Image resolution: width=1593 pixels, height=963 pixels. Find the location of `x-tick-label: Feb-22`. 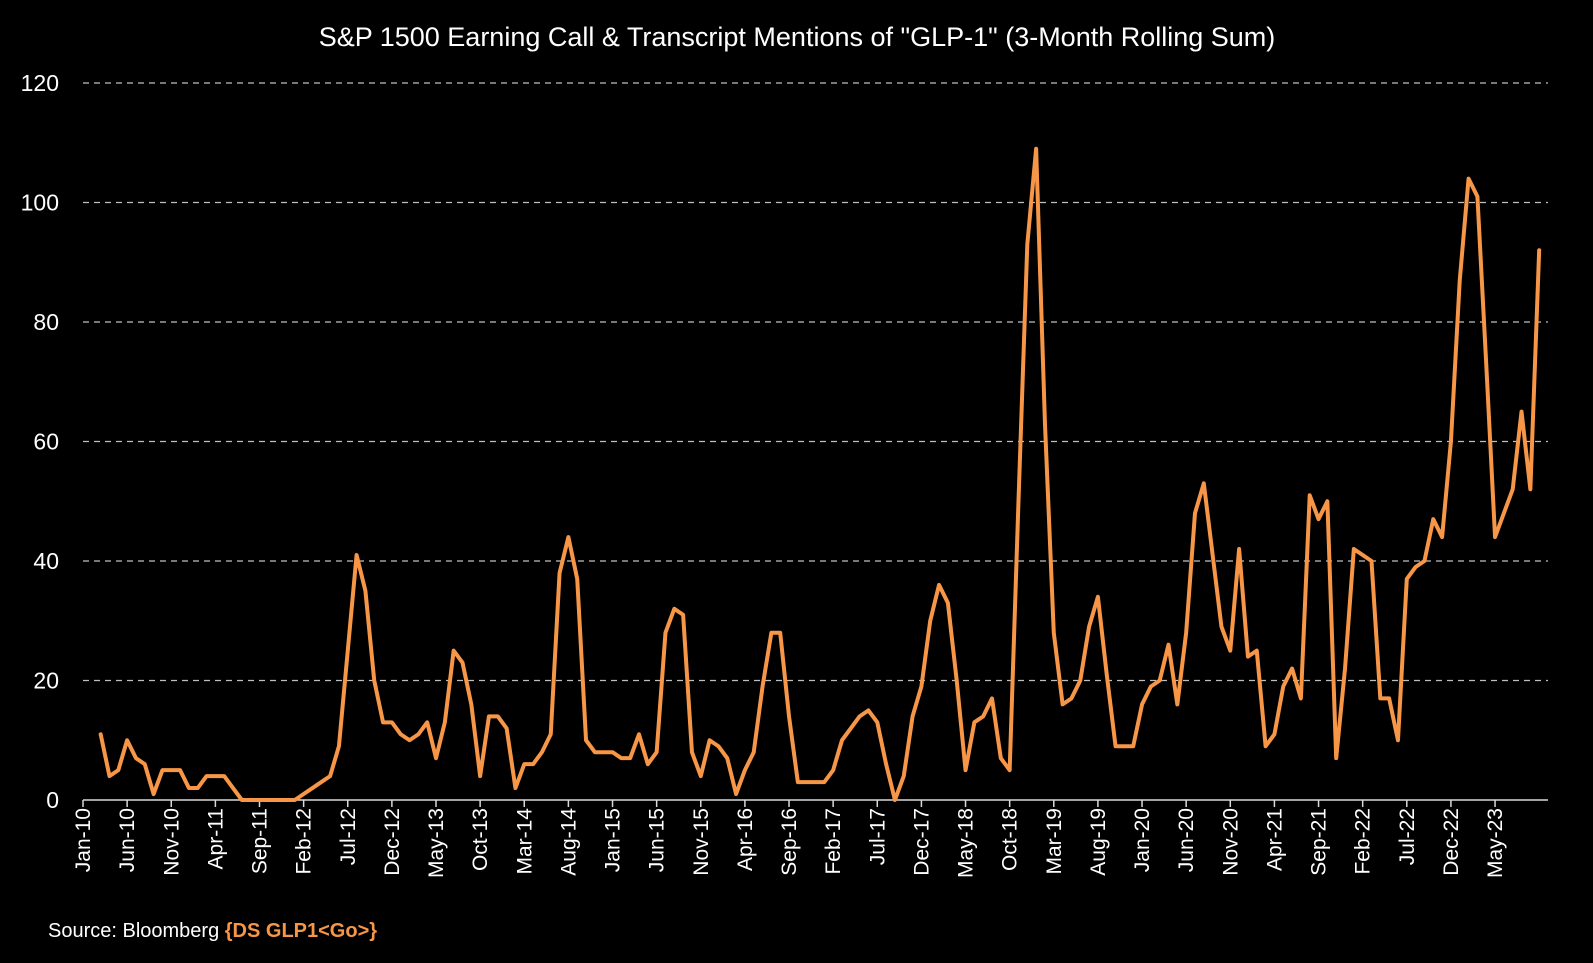

x-tick-label: Feb-22 is located at coordinates (1363, 841).